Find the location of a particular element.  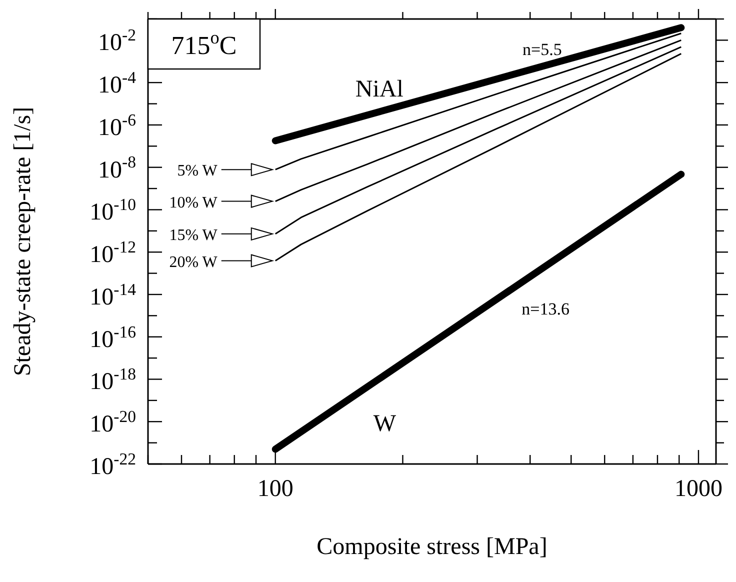

y-tick-label: 10$^{-20}$ is located at coordinates (113, 422).